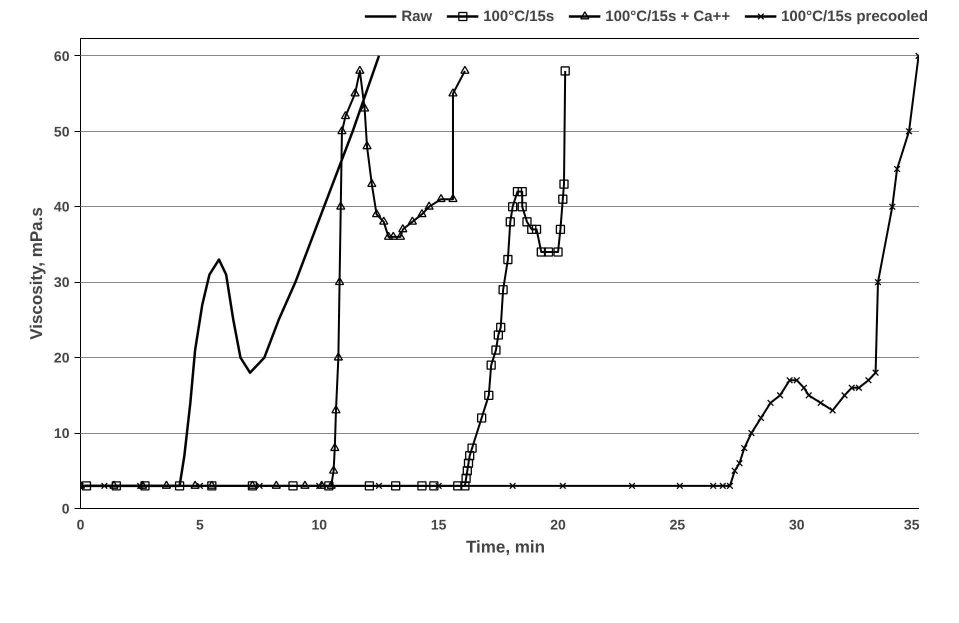  Describe the element at coordinates (854, 16) in the screenshot. I see `legend-label: 100°C/15s precooled` at that location.